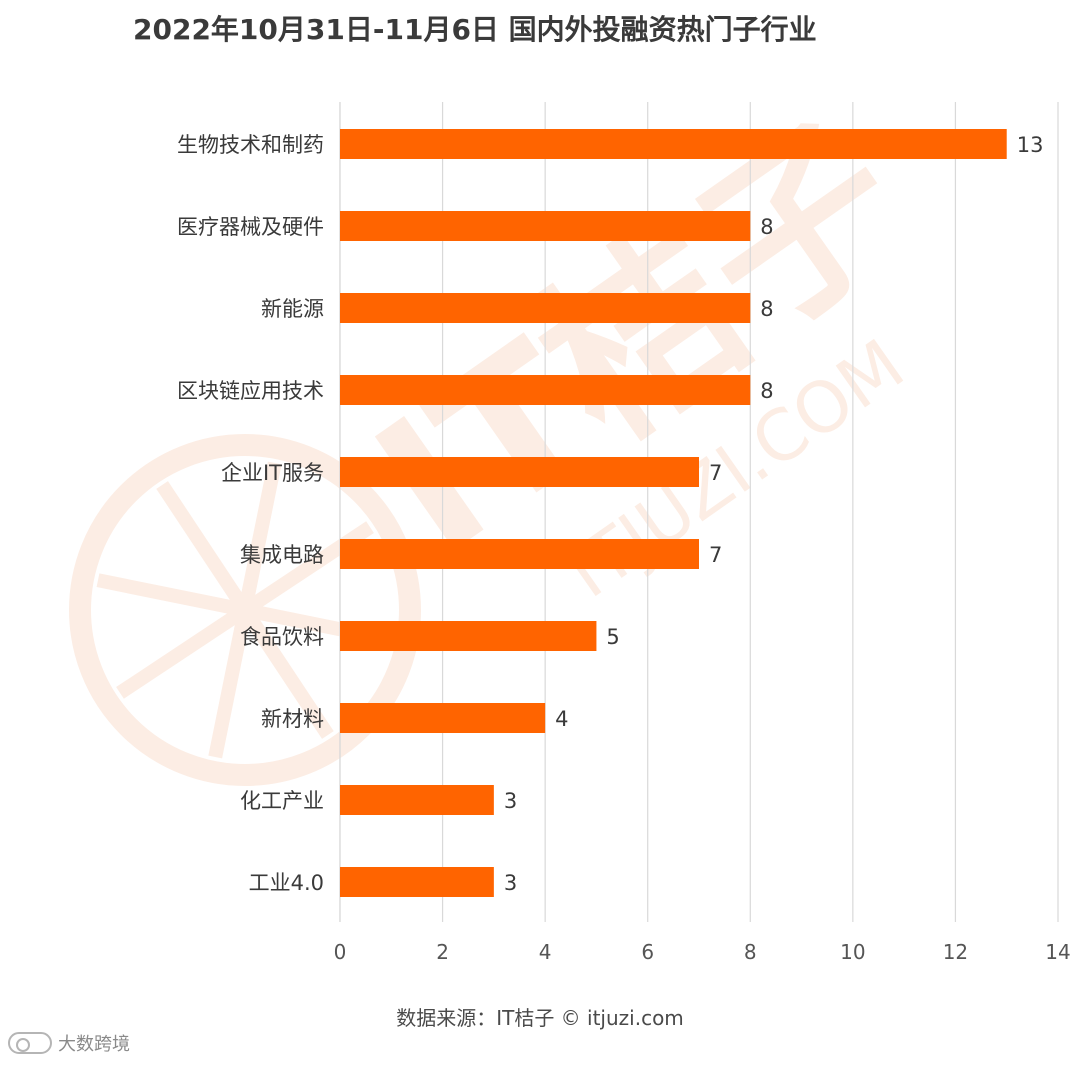  Describe the element at coordinates (1057, 952) in the screenshot. I see `x-tick-label: 14` at that location.